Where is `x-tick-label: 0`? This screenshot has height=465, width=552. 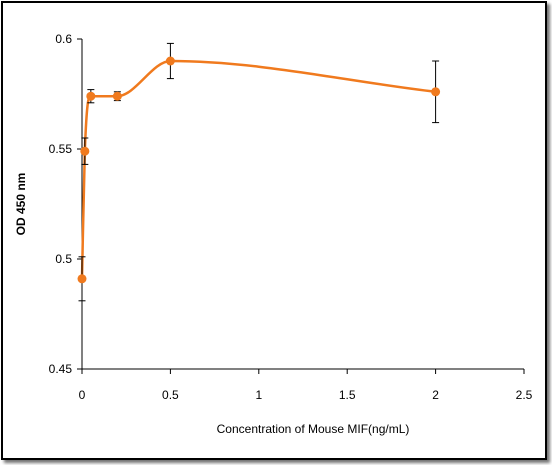 x-tick-label: 0 is located at coordinates (82, 395).